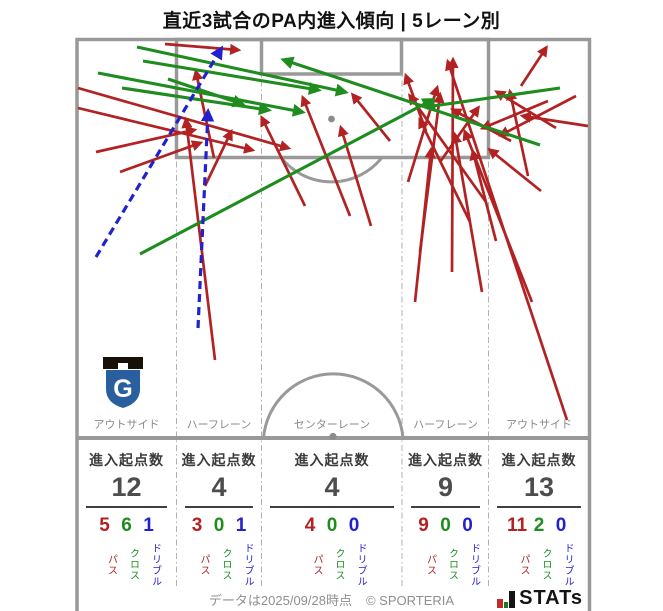 The image size is (663, 611). Describe the element at coordinates (219, 425) in the screenshot. I see `lane-label-half-left: ハーフレーン` at that location.